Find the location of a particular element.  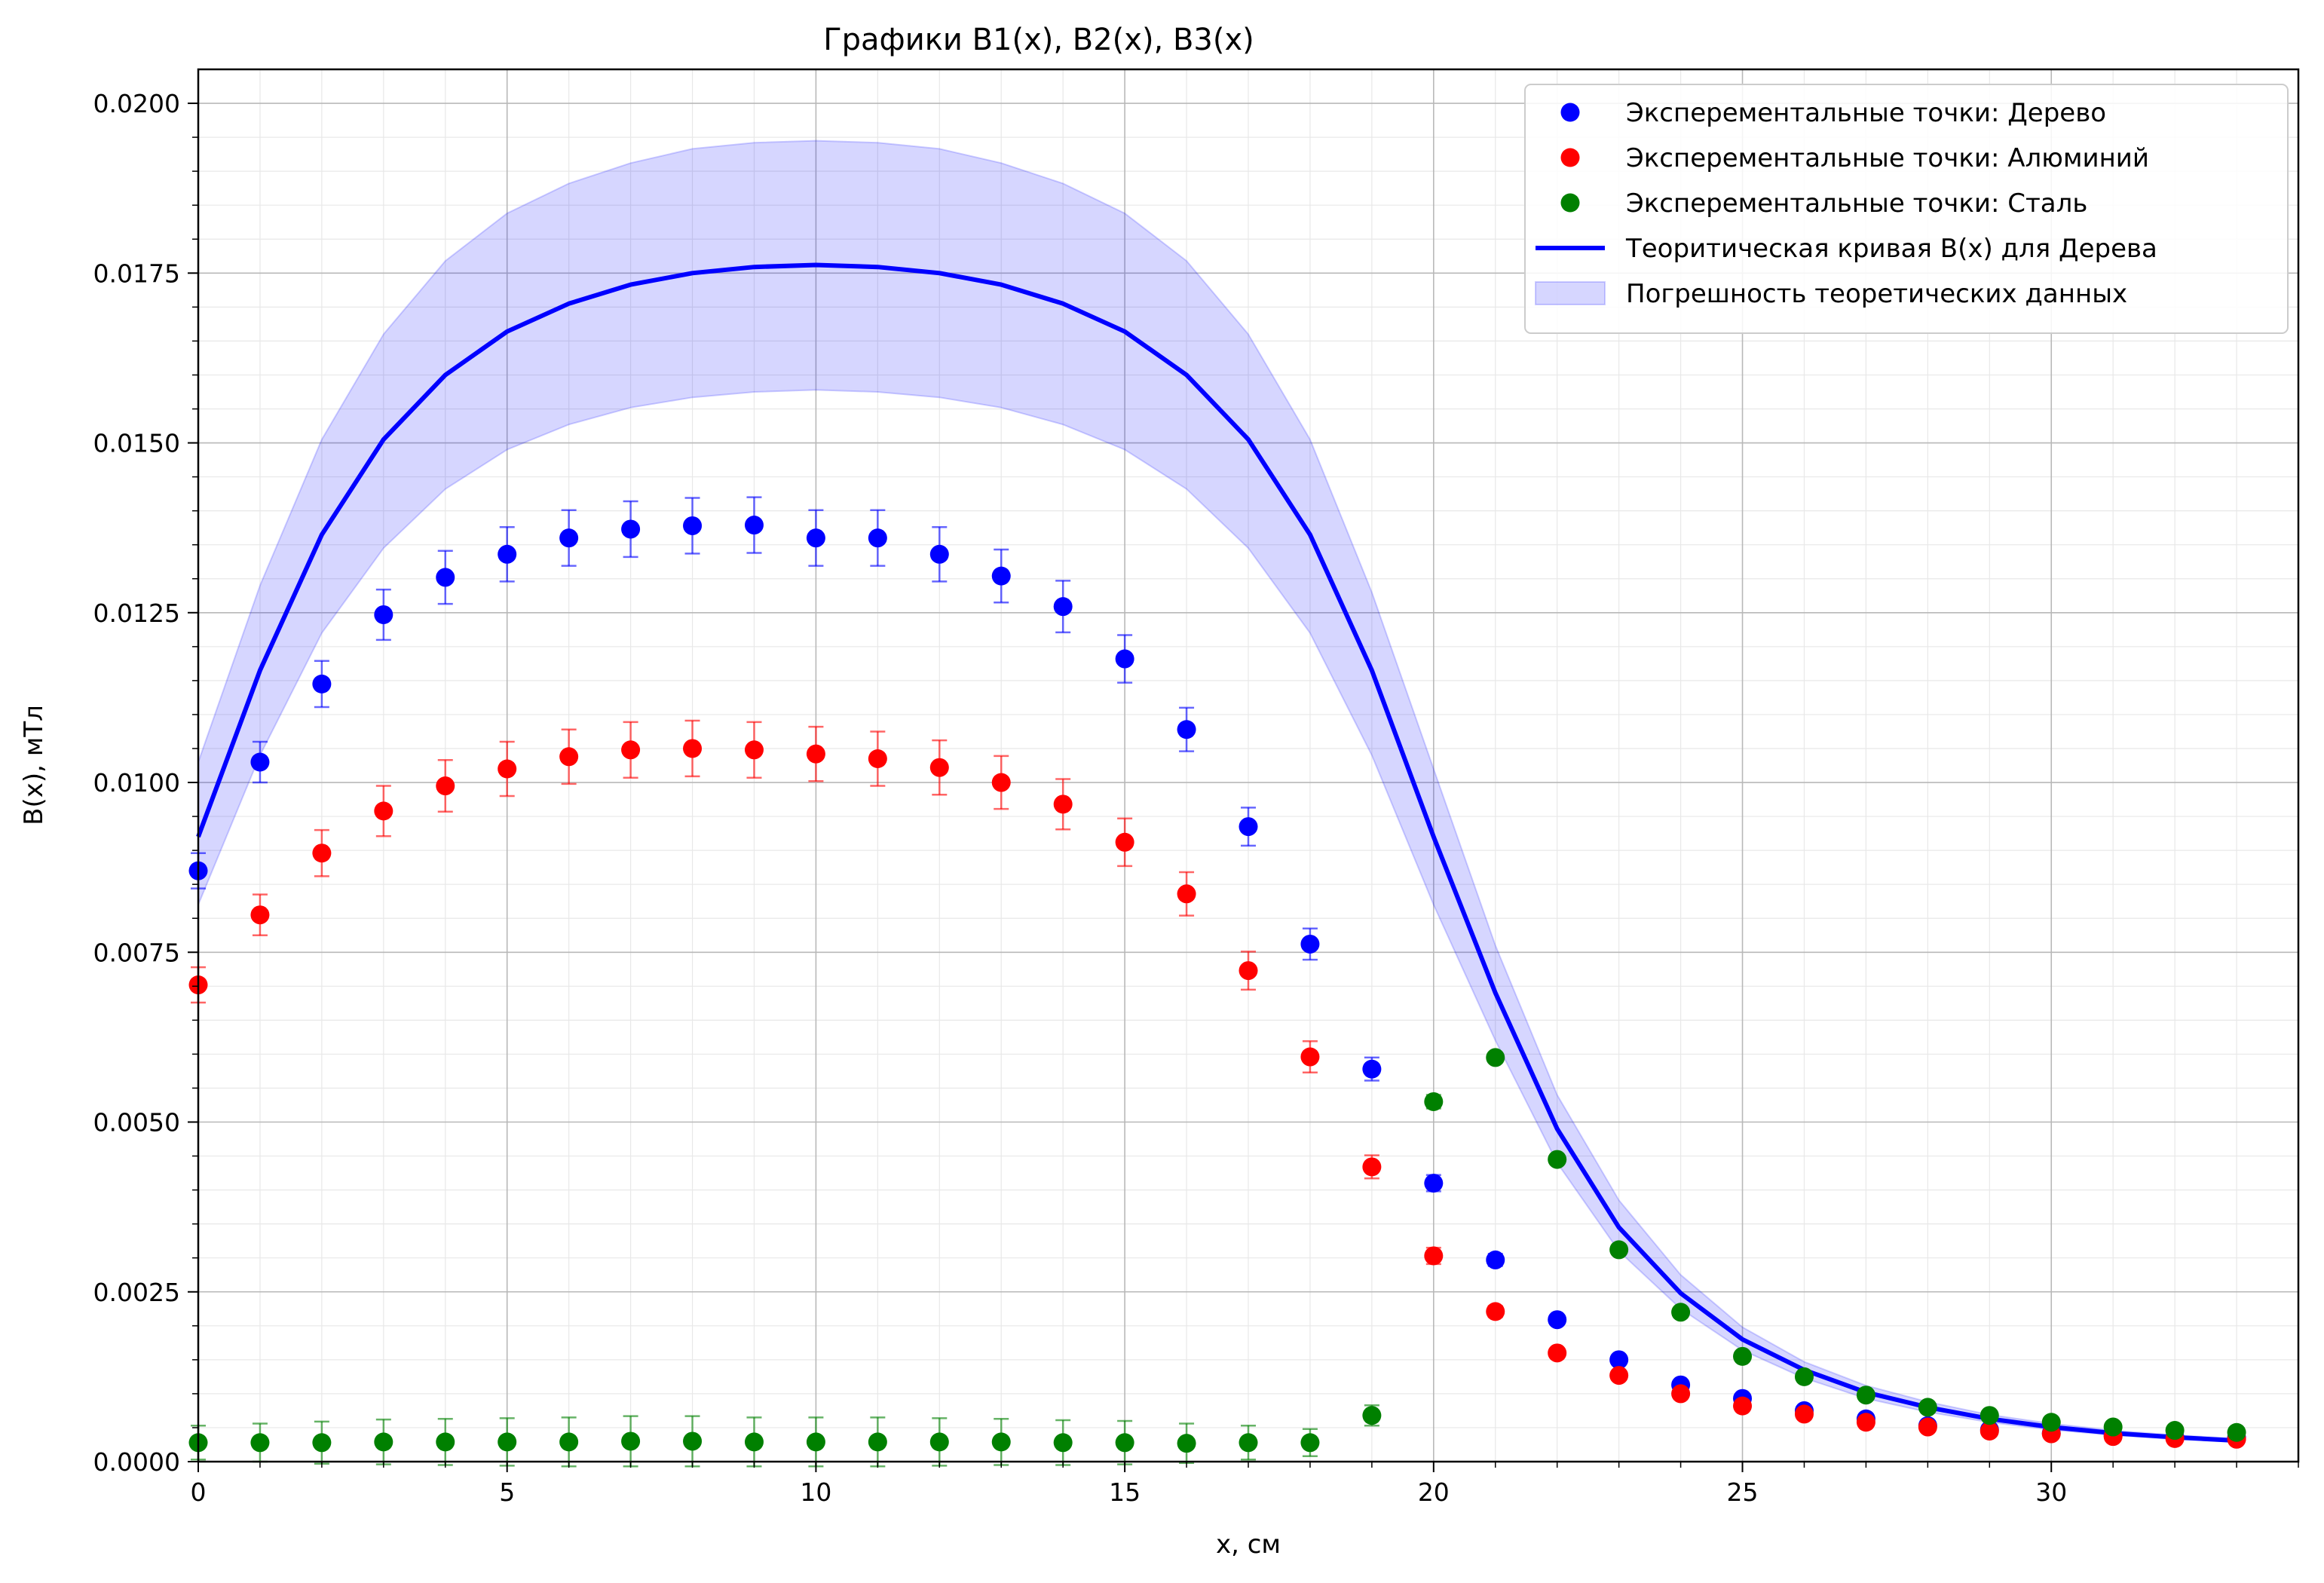

legend-label: Эксперементальные точки: Алюминий is located at coordinates (1887, 158).